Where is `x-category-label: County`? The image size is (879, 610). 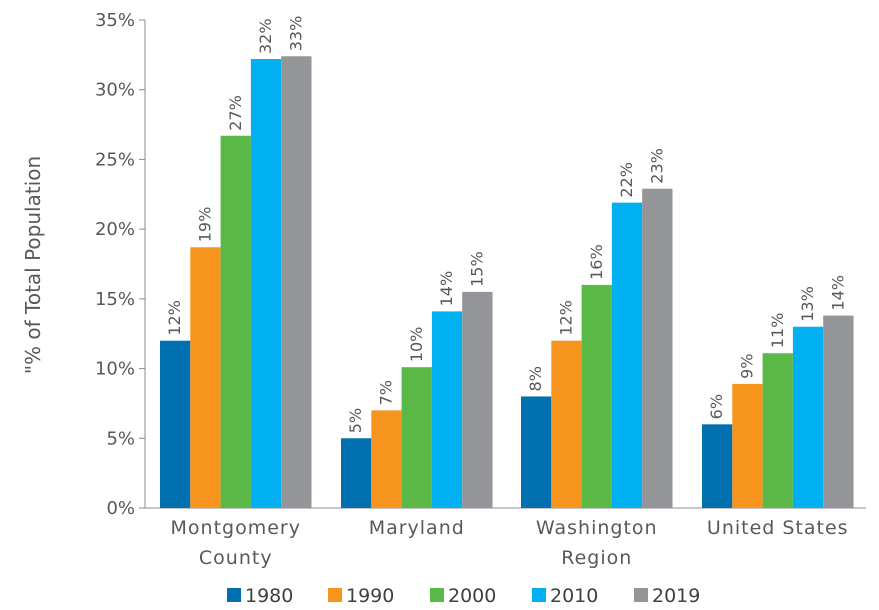 x-category-label: County is located at coordinates (236, 558).